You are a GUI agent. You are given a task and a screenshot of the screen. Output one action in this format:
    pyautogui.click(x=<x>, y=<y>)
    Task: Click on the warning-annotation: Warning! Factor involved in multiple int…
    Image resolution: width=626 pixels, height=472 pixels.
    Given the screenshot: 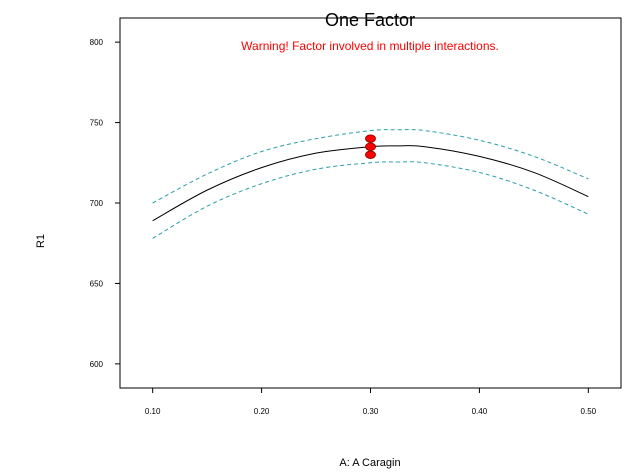 What is the action you would take?
    pyautogui.click(x=370, y=46)
    